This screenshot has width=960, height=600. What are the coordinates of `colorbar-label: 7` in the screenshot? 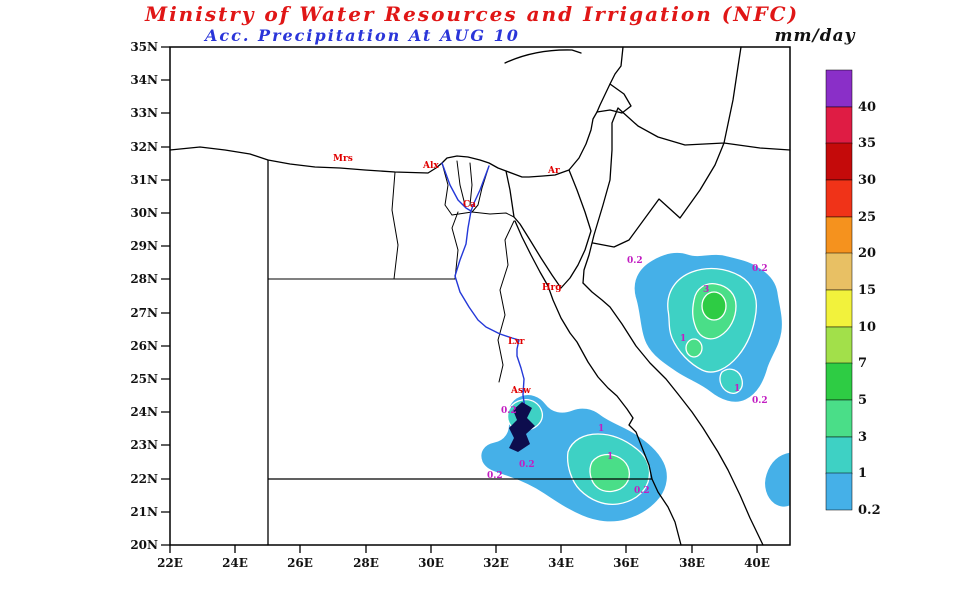 It's located at (862, 363).